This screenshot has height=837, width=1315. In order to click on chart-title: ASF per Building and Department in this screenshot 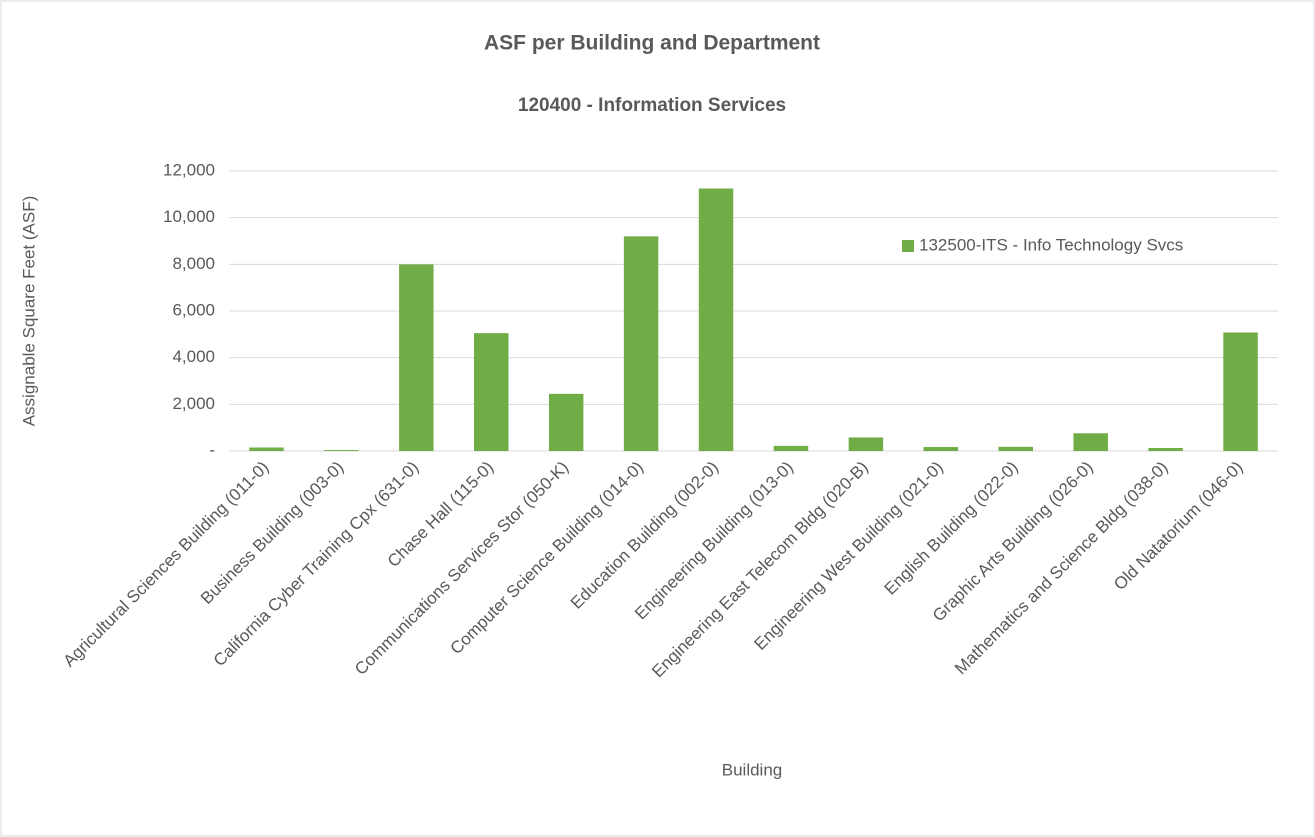, I will do `click(652, 43)`.